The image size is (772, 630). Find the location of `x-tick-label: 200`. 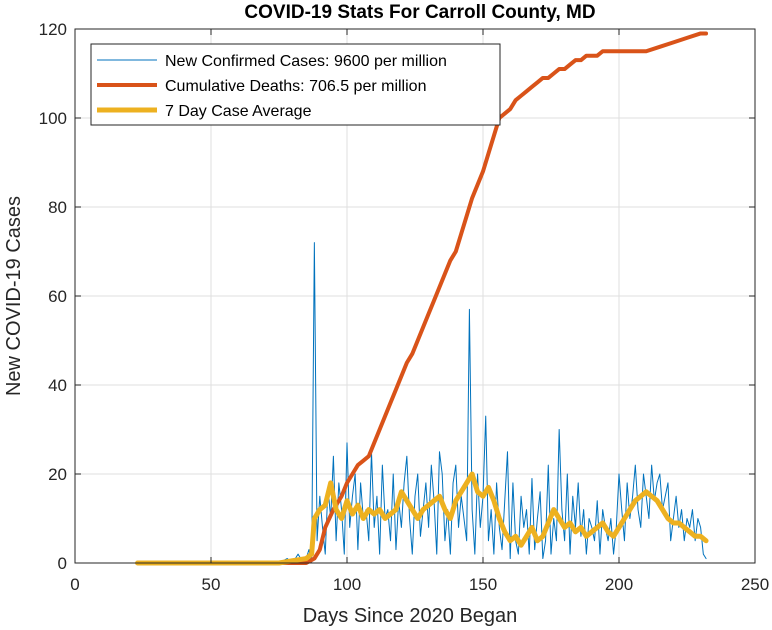

x-tick-label: 200 is located at coordinates (619, 584).